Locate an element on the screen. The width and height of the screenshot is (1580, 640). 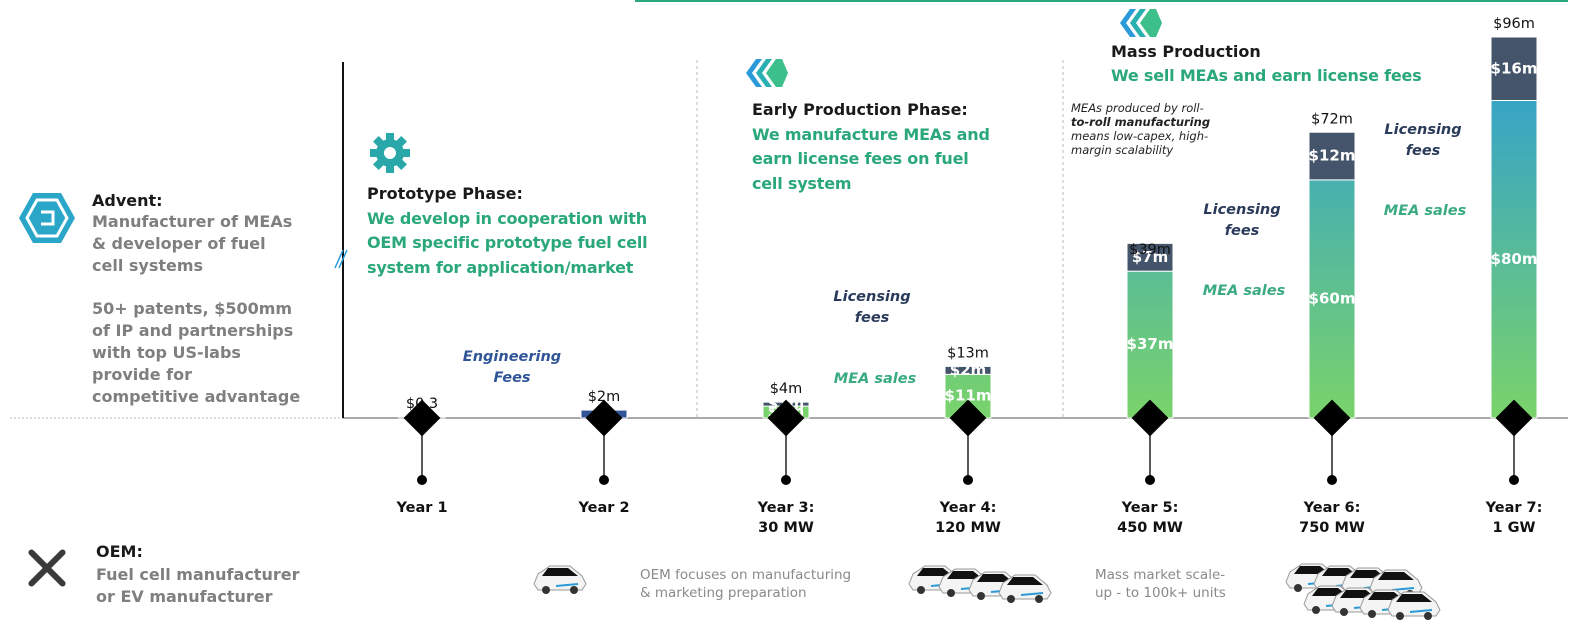
segment-label: $12m is located at coordinates (1332, 156).